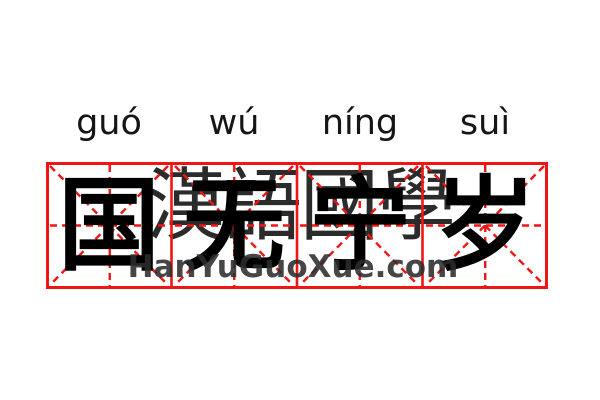  Describe the element at coordinates (301, 206) in the screenshot. I see `watermark-hanzi: 漢語國學` at that location.